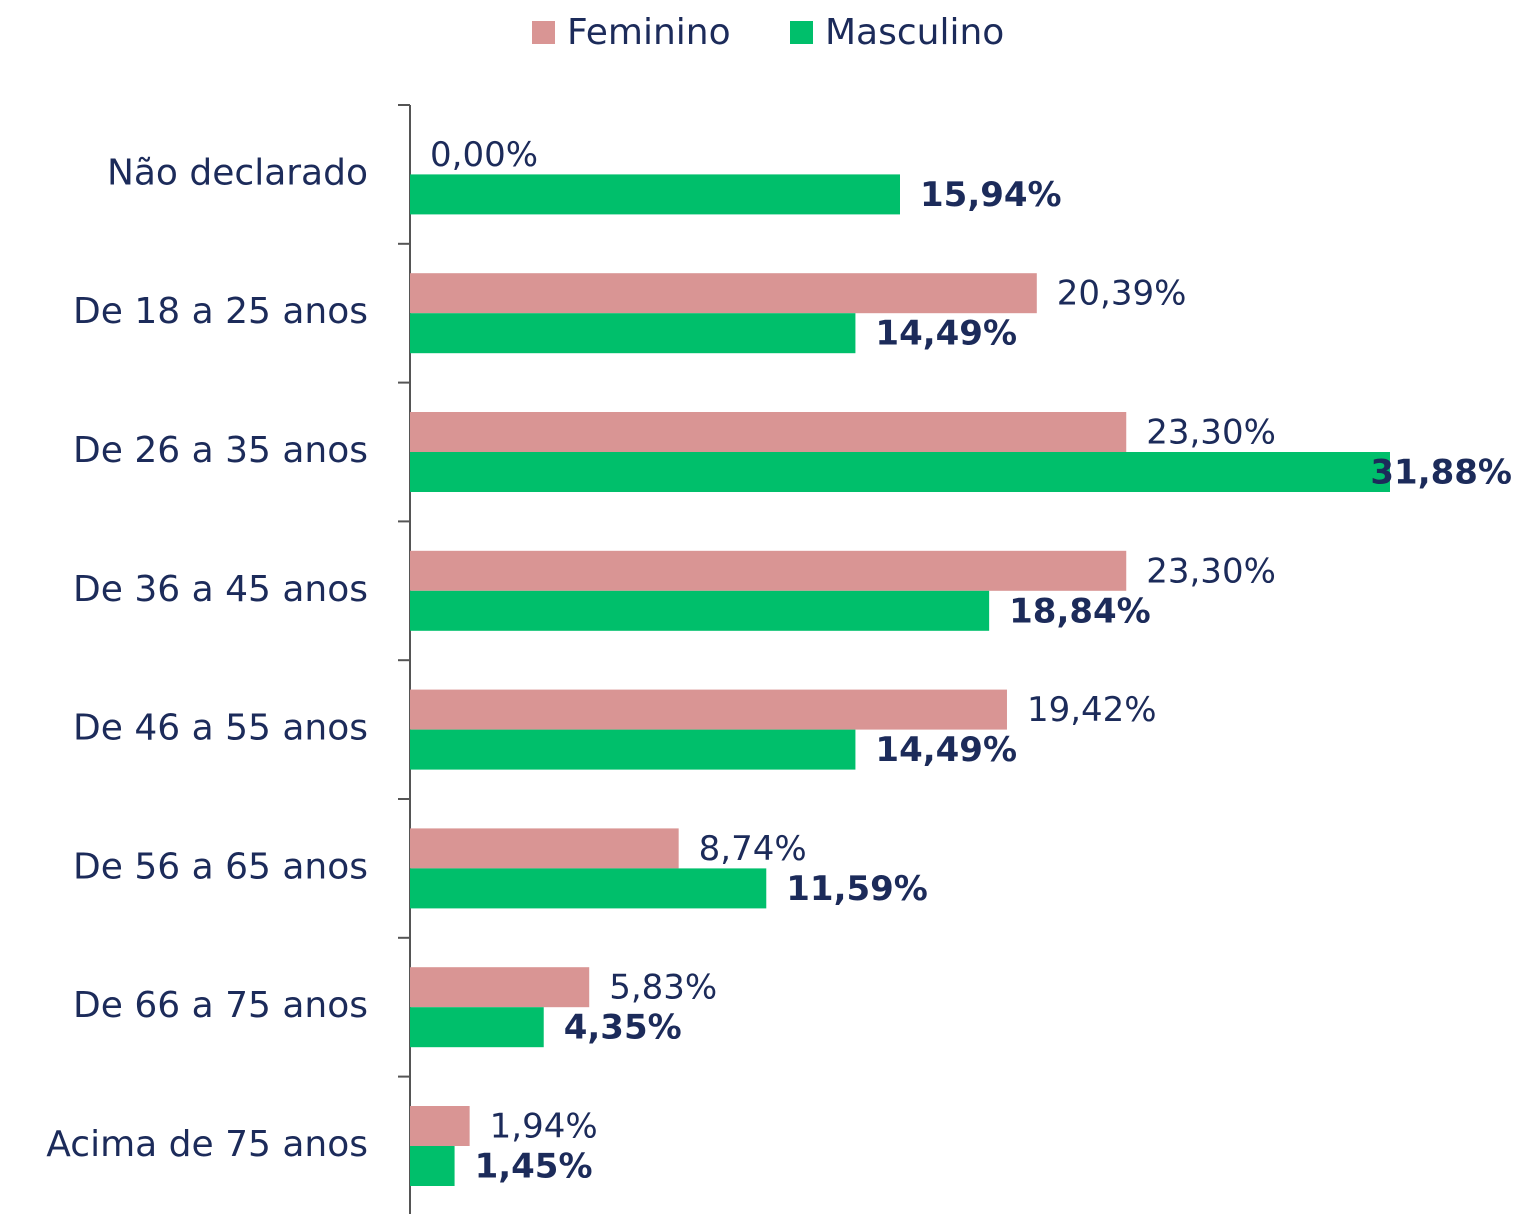 Image resolution: width=1518 pixels, height=1214 pixels. What do you see at coordinates (914, 32) in the screenshot?
I see `legend-label: Masculino` at bounding box center [914, 32].